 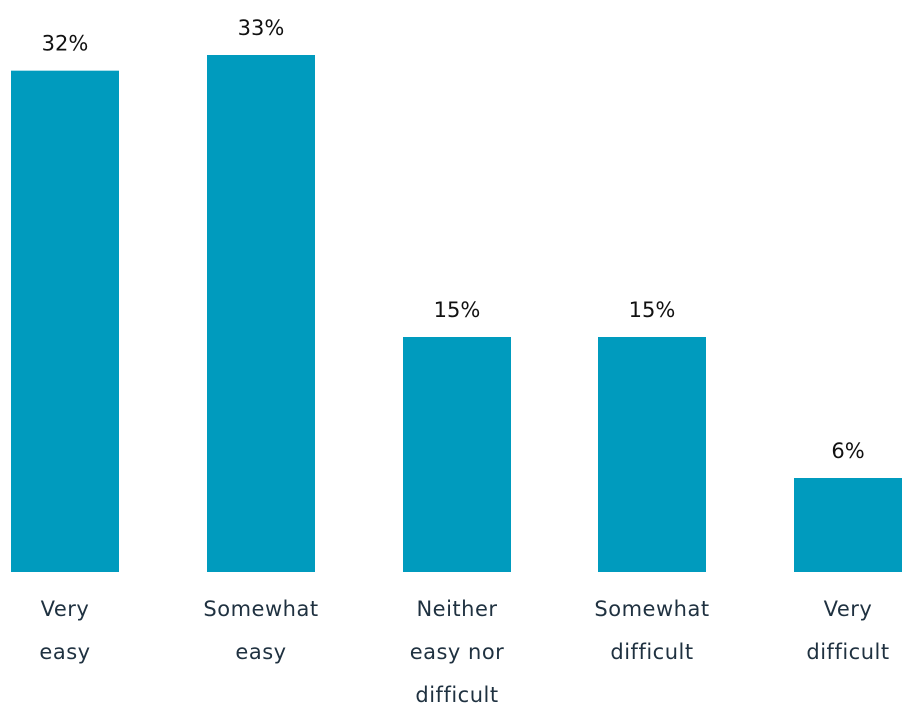 I want to click on category-label-0-line-0: Very, so click(x=65, y=609).